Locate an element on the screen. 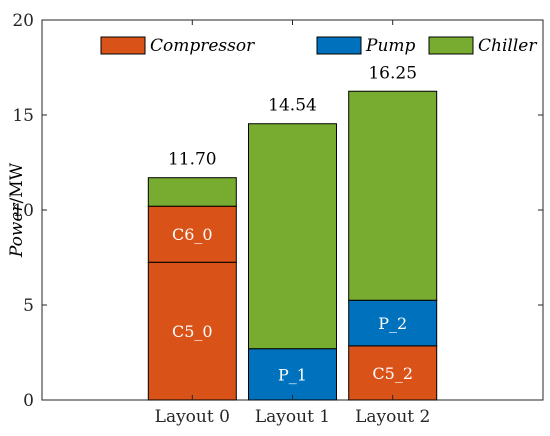 This screenshot has height=436, width=550. legend: Compressor Pump Chiller is located at coordinates (318, 46).